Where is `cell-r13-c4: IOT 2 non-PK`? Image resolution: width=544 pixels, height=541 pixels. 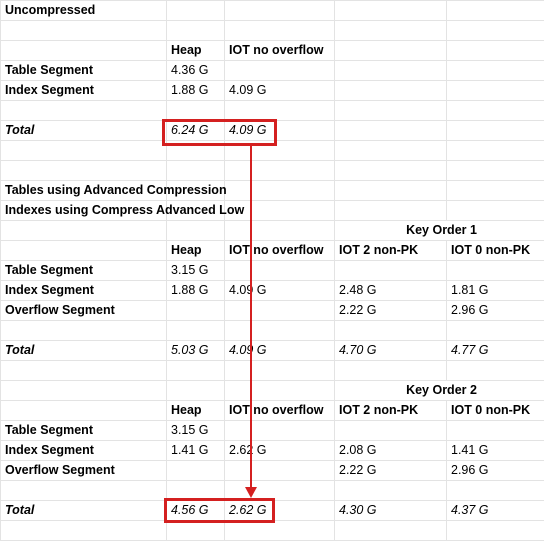
cell-r13-c4: IOT 2 non-PK is located at coordinates (391, 251).